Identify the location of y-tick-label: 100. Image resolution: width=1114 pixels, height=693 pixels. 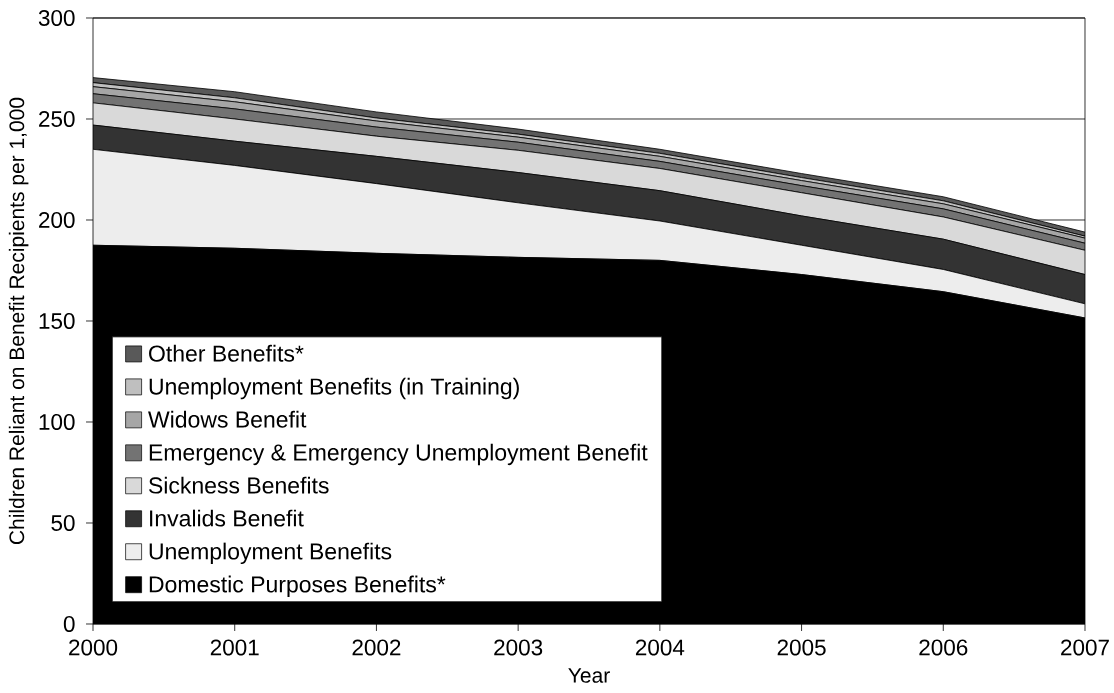
(57, 422).